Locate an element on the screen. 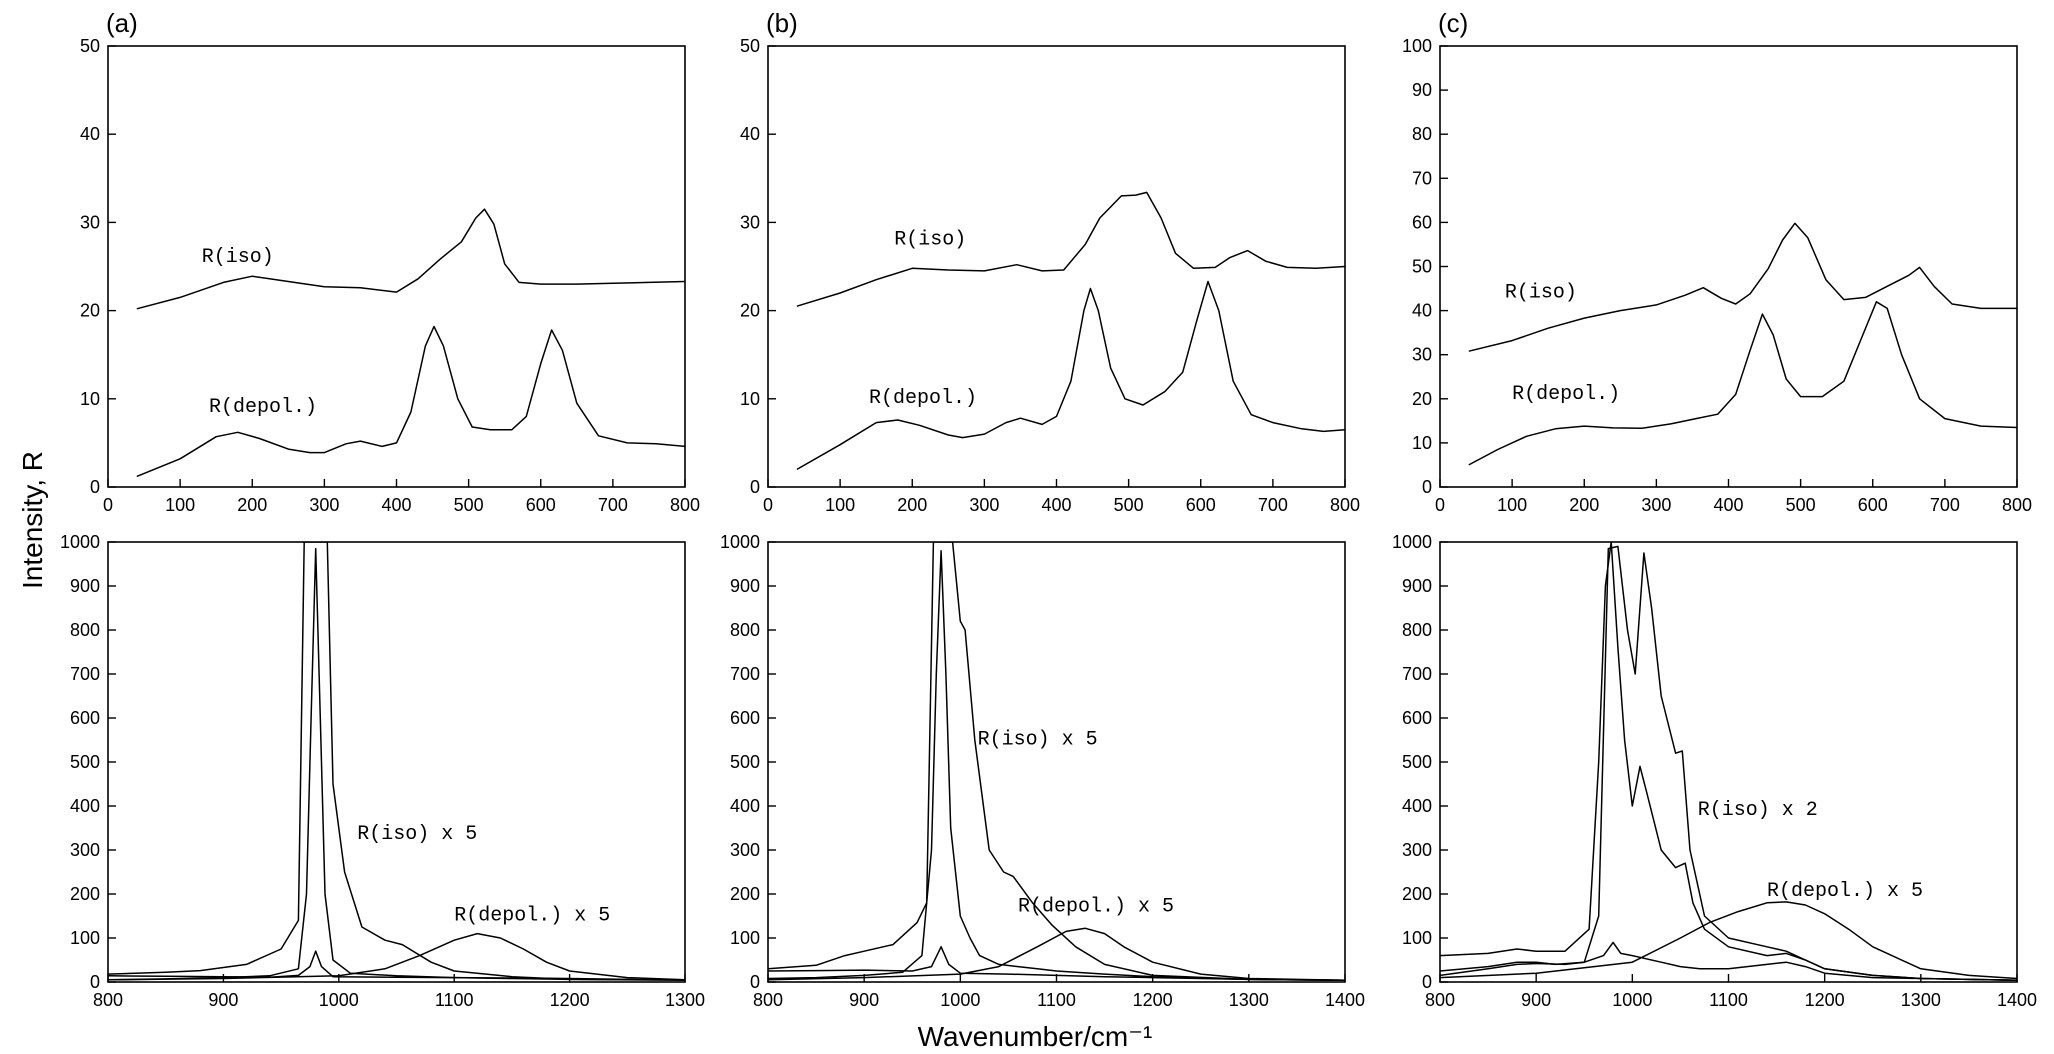 The width and height of the screenshot is (2054, 1054). y-tick-label: 70 is located at coordinates (1422, 178).